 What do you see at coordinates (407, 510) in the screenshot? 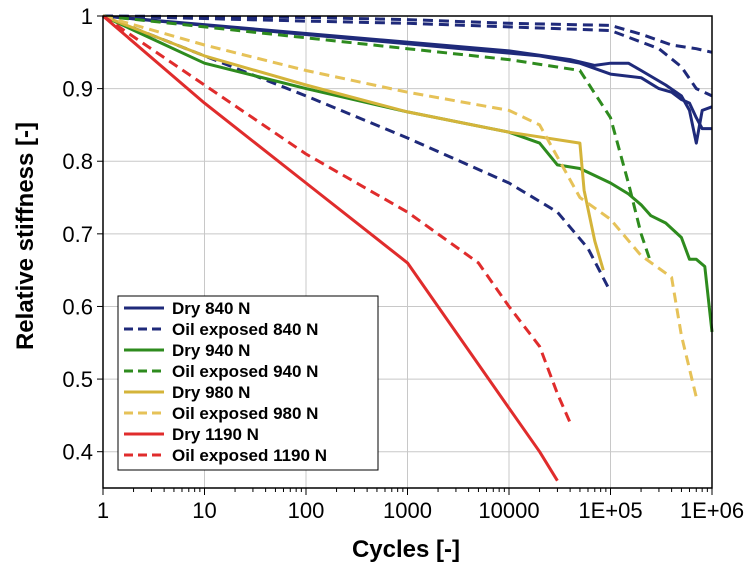
I see `x-tick-label: 1000` at bounding box center [407, 510].